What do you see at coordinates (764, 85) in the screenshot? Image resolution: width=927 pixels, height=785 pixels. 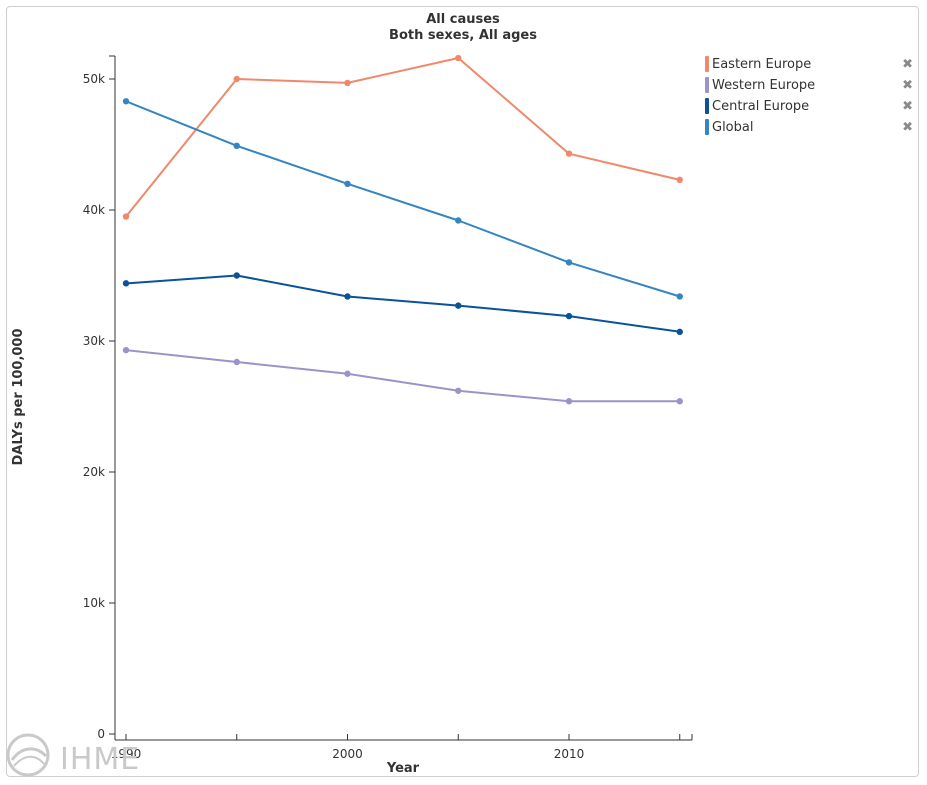 I see `legend-label: Western Europe` at bounding box center [764, 85].